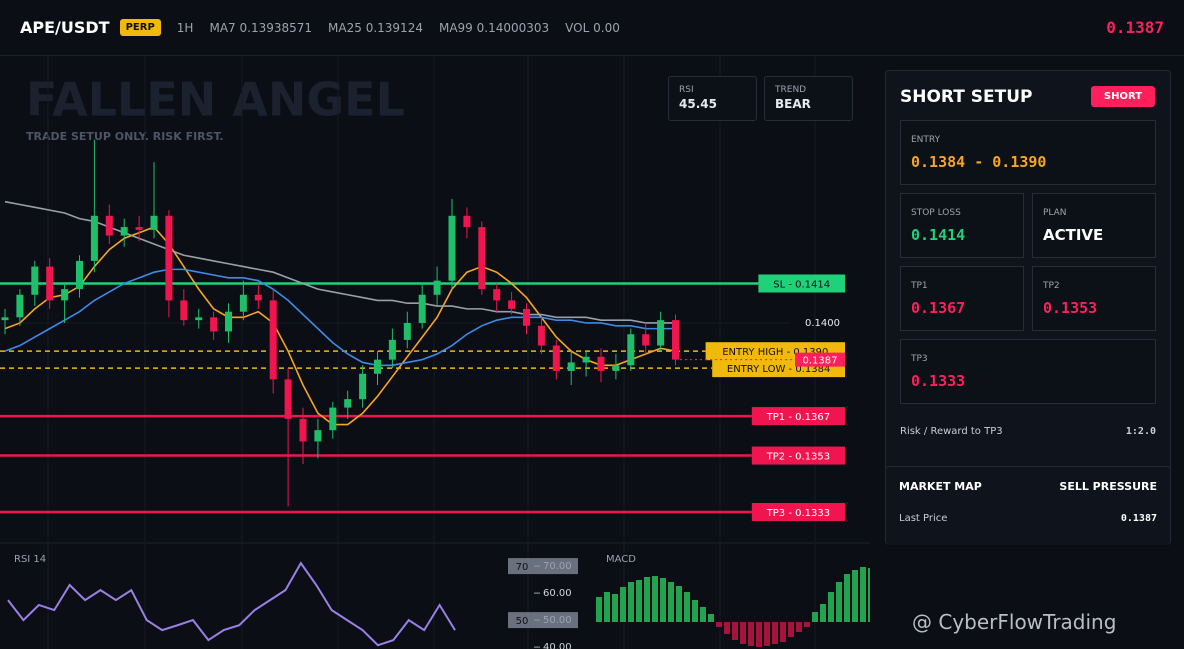 The image size is (1184, 649). Describe the element at coordinates (938, 235) in the screenshot. I see `card-value: 0.1414` at that location.